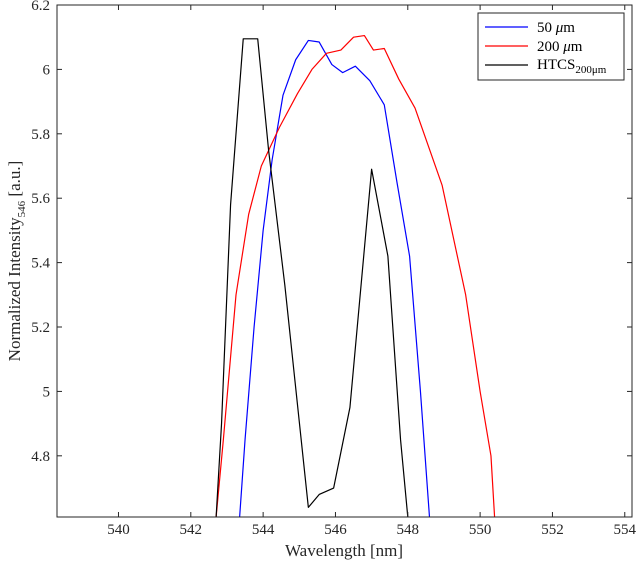 The height and width of the screenshot is (564, 640). I want to click on y-tick-label: 6, so click(47, 70).